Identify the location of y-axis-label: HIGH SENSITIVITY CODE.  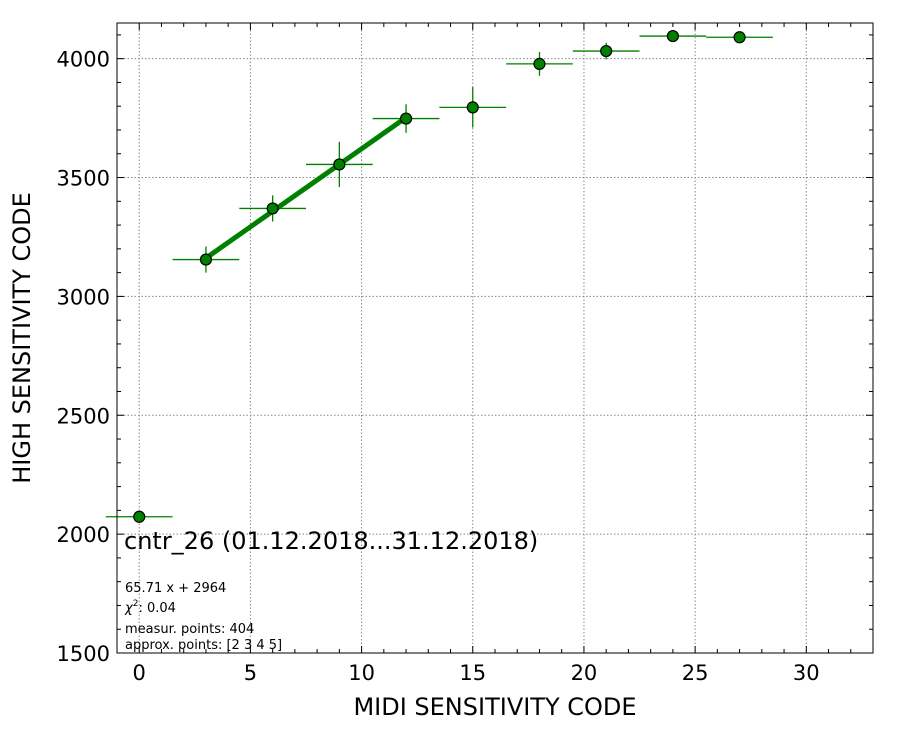
(22, 338).